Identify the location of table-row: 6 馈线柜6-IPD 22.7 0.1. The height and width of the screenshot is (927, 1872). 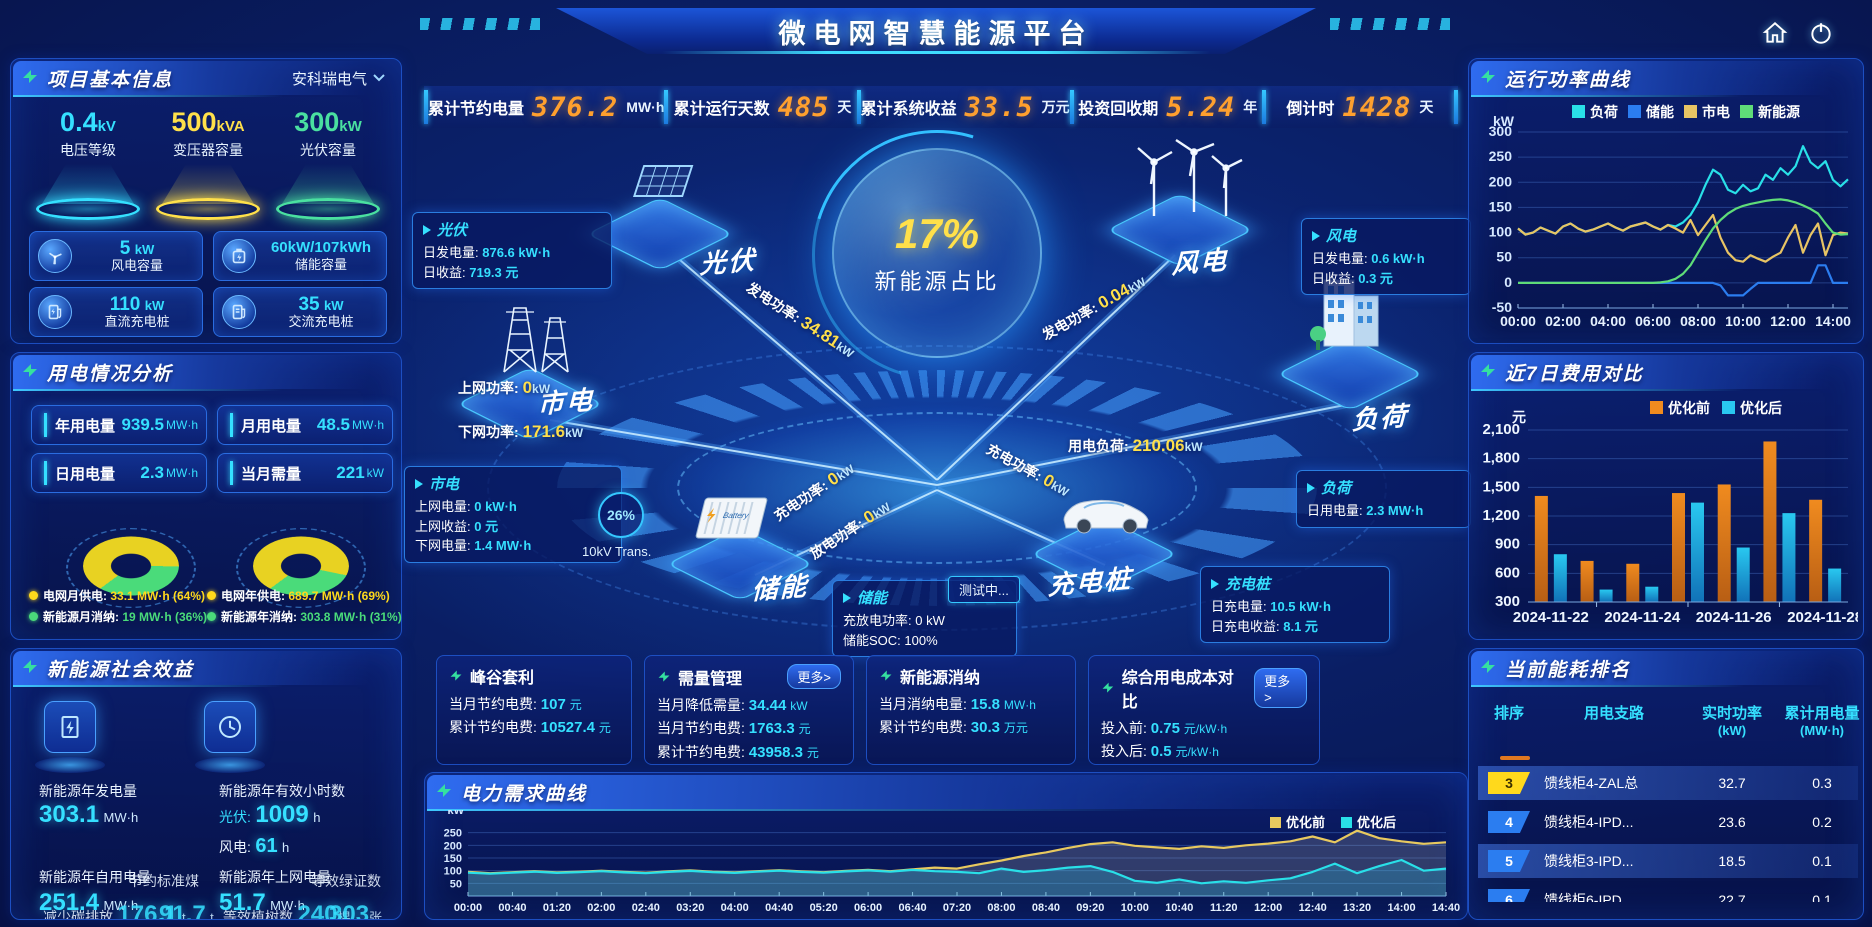
(1668, 892).